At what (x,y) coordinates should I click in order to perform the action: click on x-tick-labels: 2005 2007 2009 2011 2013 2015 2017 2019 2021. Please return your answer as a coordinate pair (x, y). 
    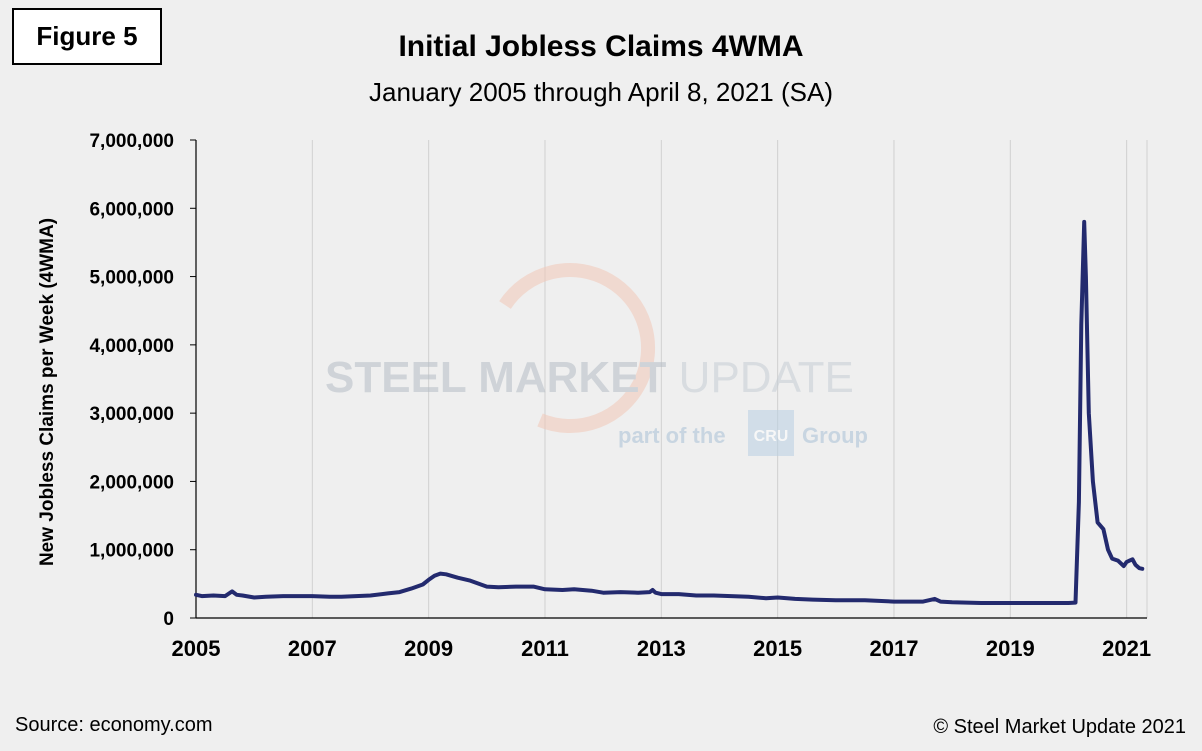
    Looking at the image, I should click on (662, 648).